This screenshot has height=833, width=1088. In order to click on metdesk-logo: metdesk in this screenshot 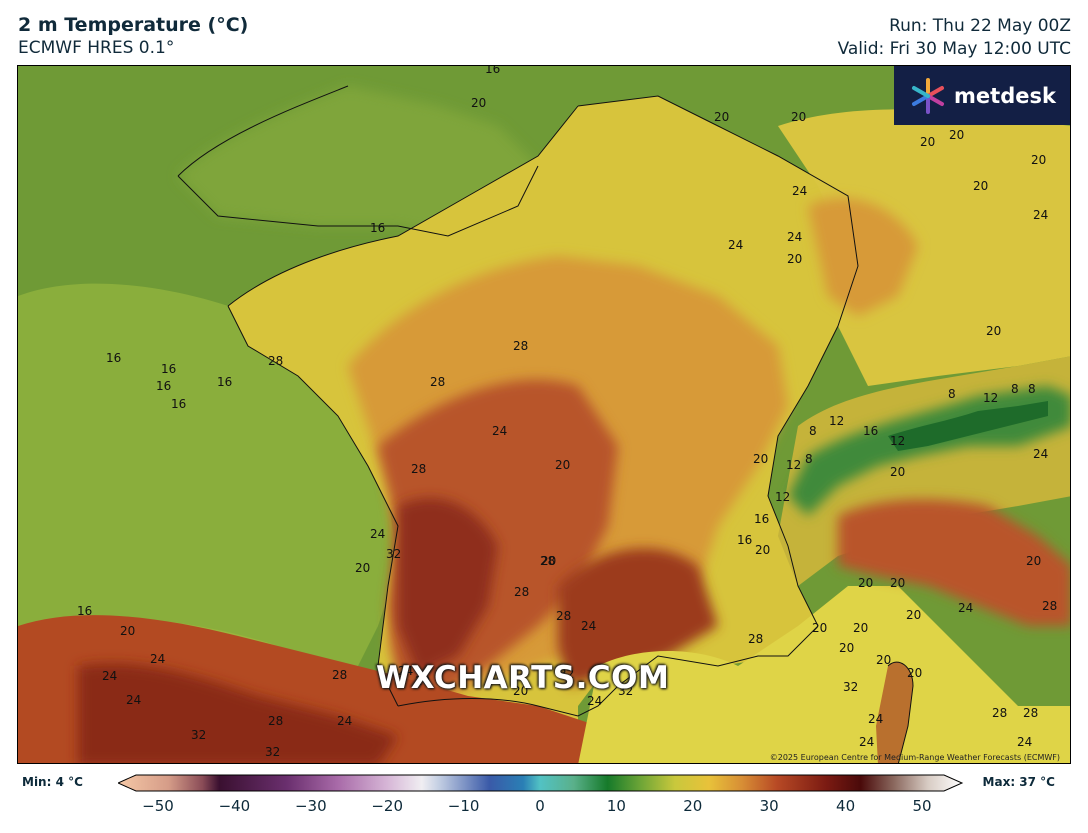, I will do `click(982, 95)`.